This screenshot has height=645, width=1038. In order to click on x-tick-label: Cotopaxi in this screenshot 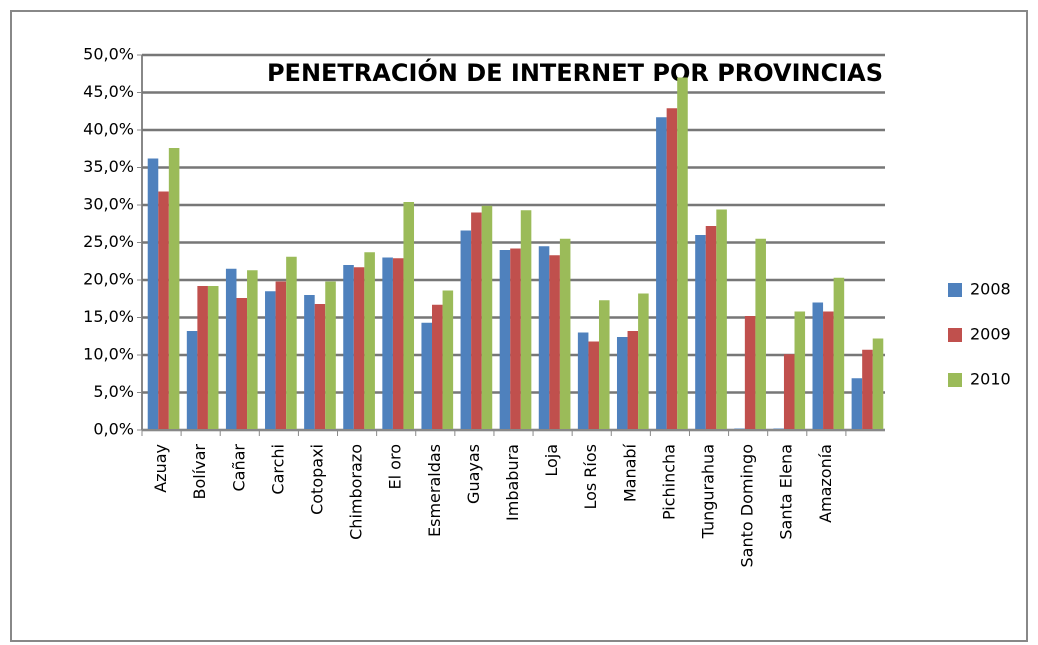, I will do `click(316, 479)`.